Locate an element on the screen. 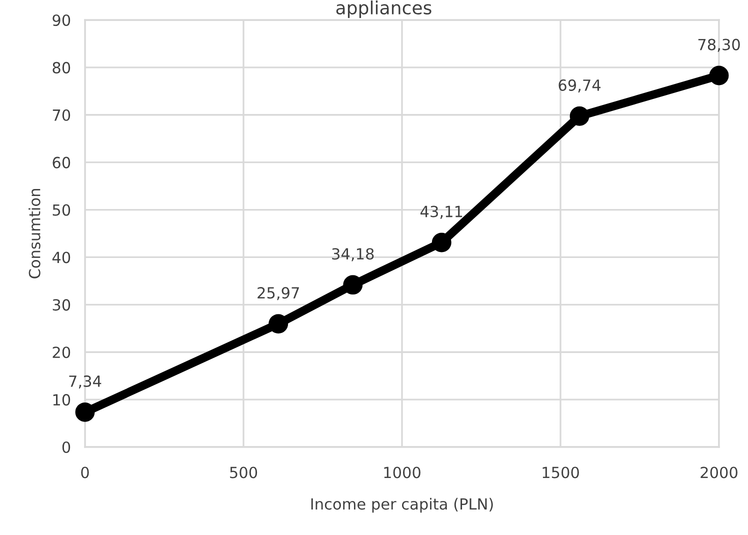  data-label: 69,74 is located at coordinates (579, 85).